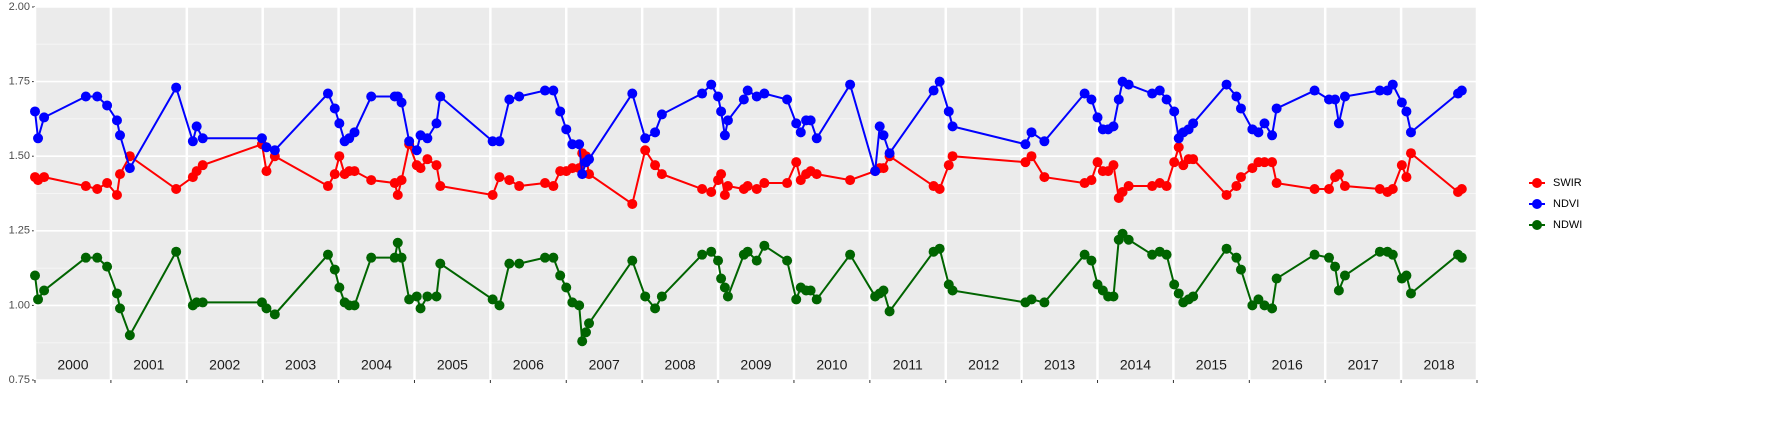  Describe the element at coordinates (908, 365) in the screenshot. I see `year-label: 2011` at that location.